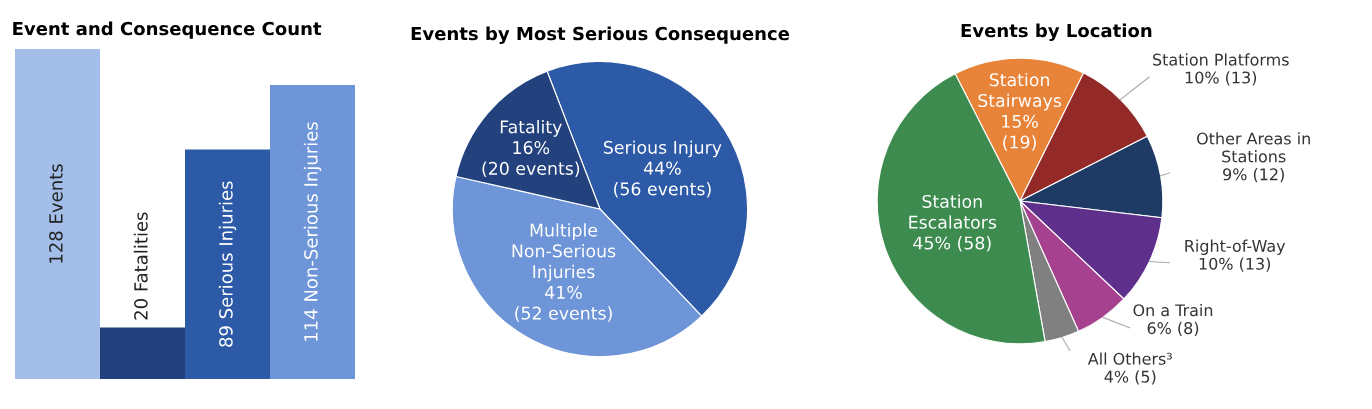 The image size is (1372, 409). I want to click on slice-label: Serious Injury, so click(662, 149).